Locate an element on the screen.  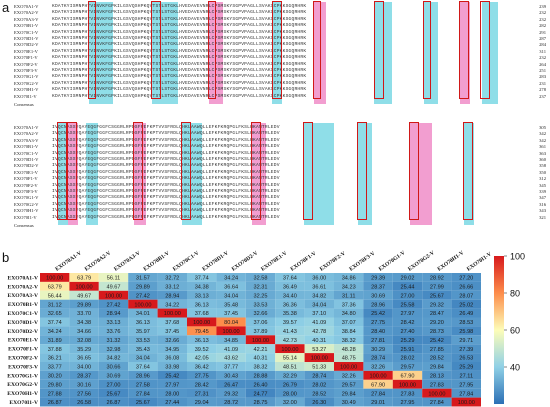
cell-value-label: 30.49 is located at coordinates (349, 403).